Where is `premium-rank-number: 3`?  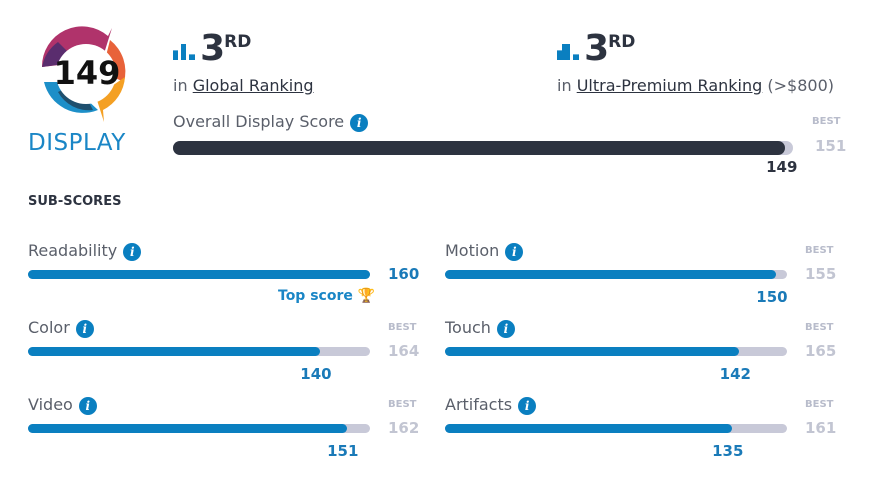 premium-rank-number: 3 is located at coordinates (596, 48).